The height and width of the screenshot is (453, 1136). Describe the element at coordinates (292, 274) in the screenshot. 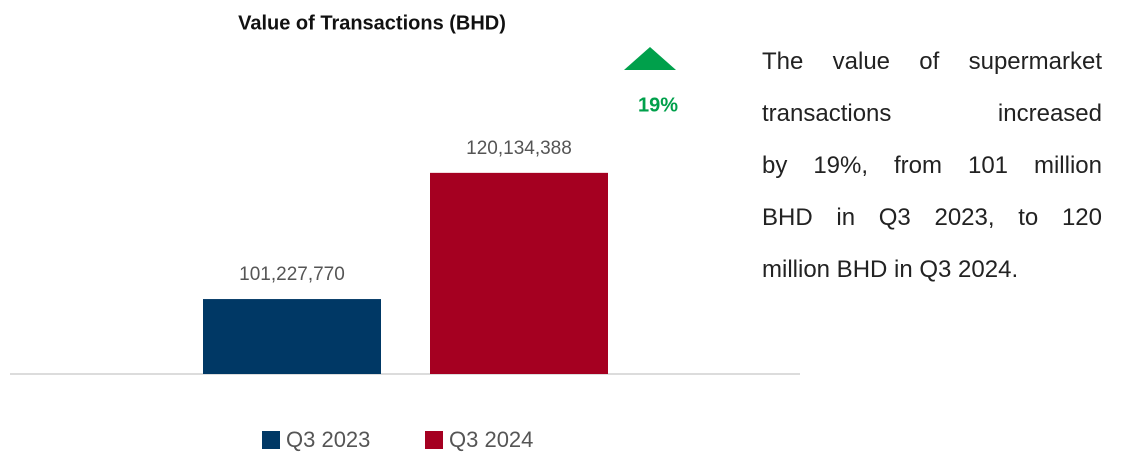

I see `value-label: 101,227,770` at that location.